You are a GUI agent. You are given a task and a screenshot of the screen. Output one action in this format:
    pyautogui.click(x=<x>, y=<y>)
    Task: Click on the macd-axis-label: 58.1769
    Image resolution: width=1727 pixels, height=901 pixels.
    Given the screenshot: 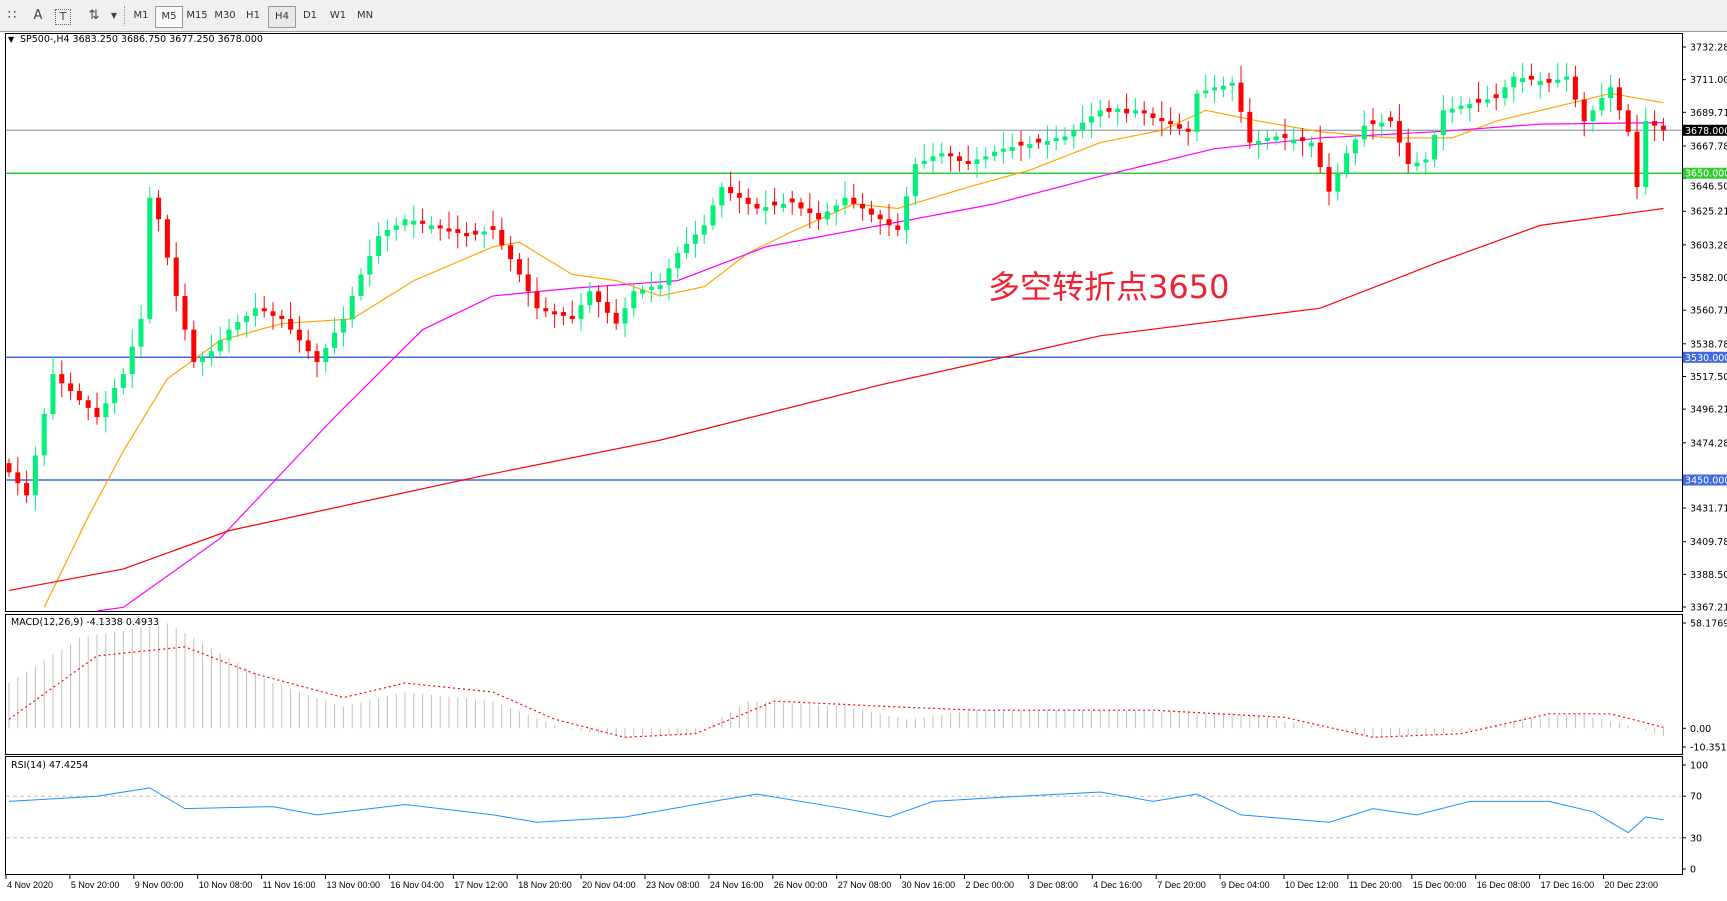 What is the action you would take?
    pyautogui.click(x=1708, y=624)
    